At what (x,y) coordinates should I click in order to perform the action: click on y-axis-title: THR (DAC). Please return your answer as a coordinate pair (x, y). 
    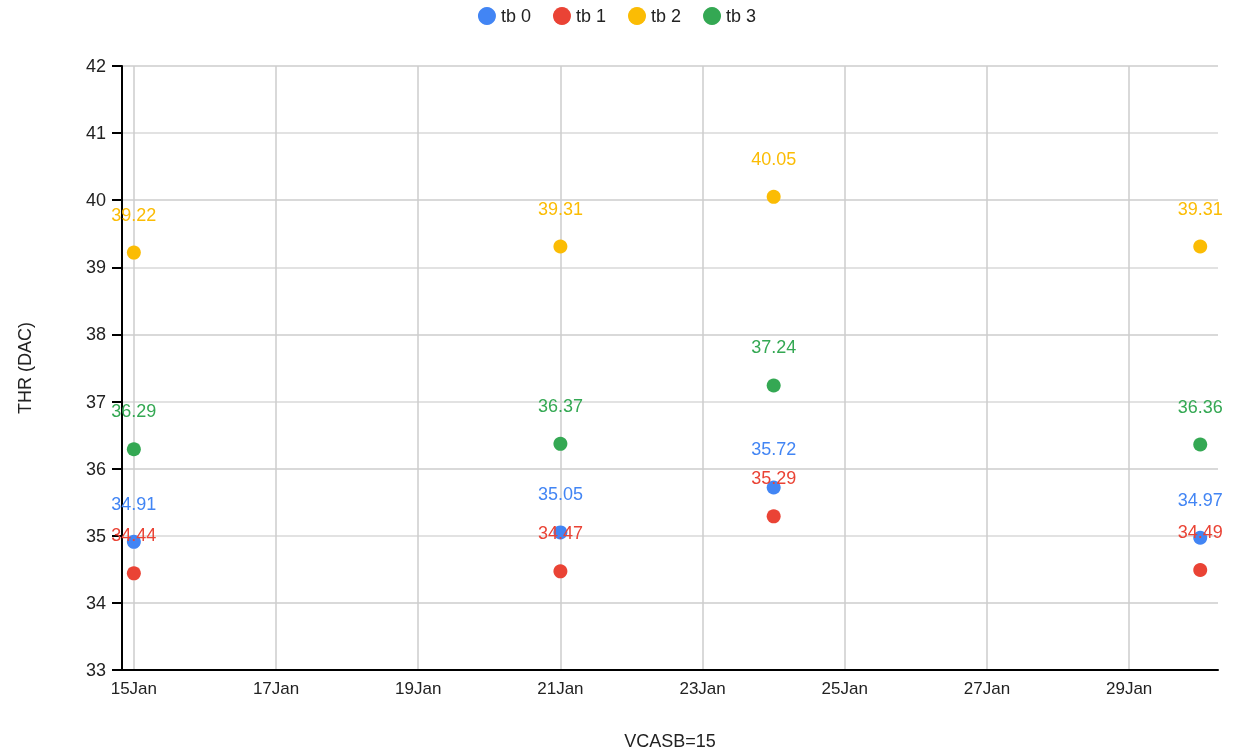
    Looking at the image, I should click on (25, 368).